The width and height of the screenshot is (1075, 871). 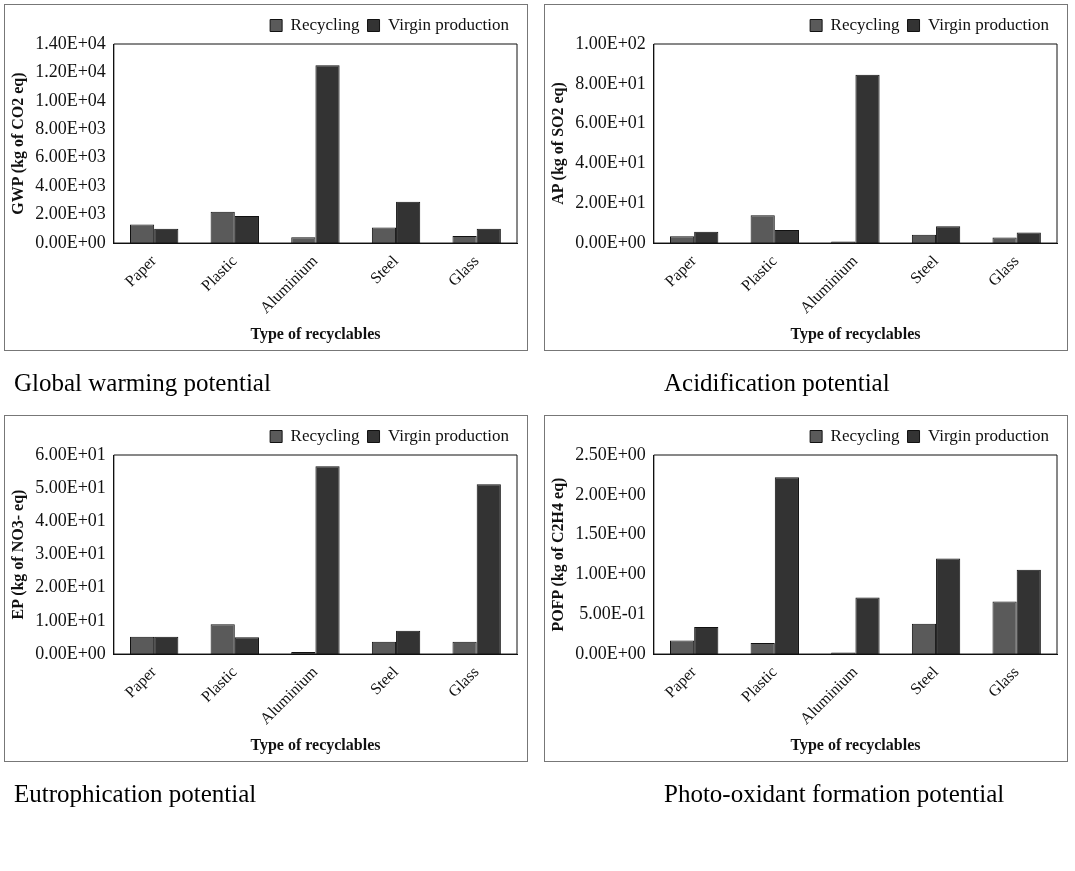 I want to click on y-tick-label: 1.00E+01, so click(x=70, y=619).